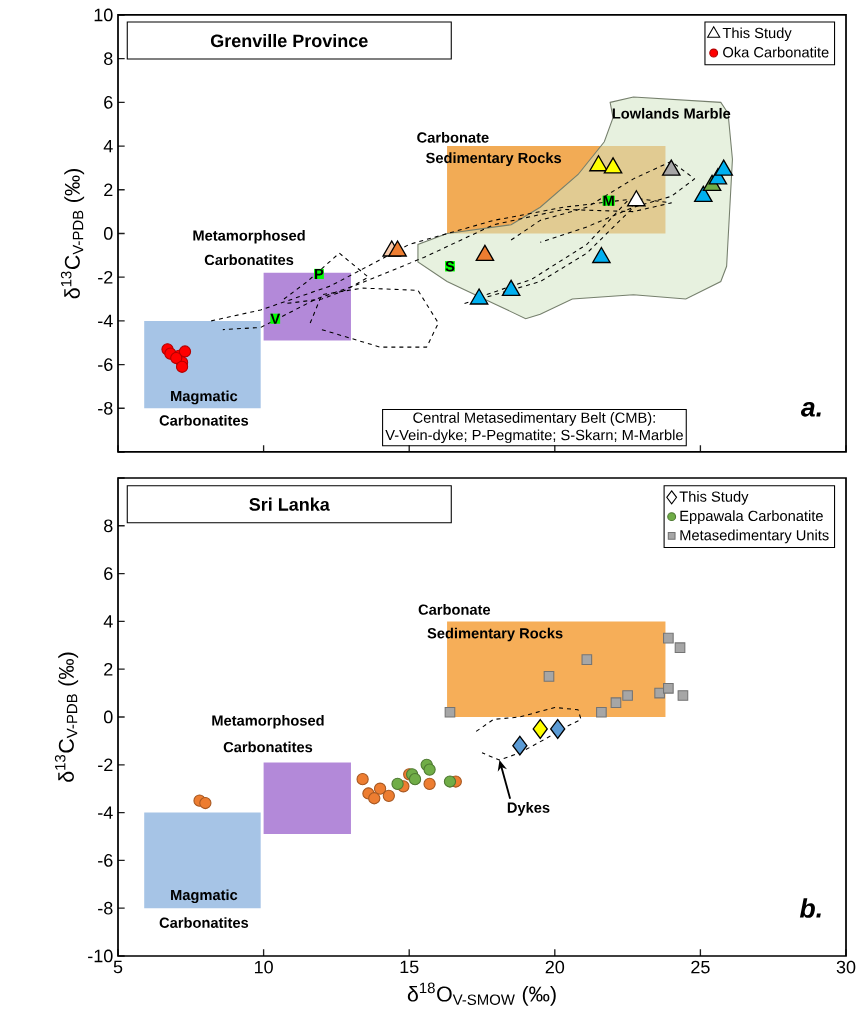 Image resolution: width=864 pixels, height=1019 pixels. What do you see at coordinates (118, 967) in the screenshot?
I see `x-tick-label: 5` at bounding box center [118, 967].